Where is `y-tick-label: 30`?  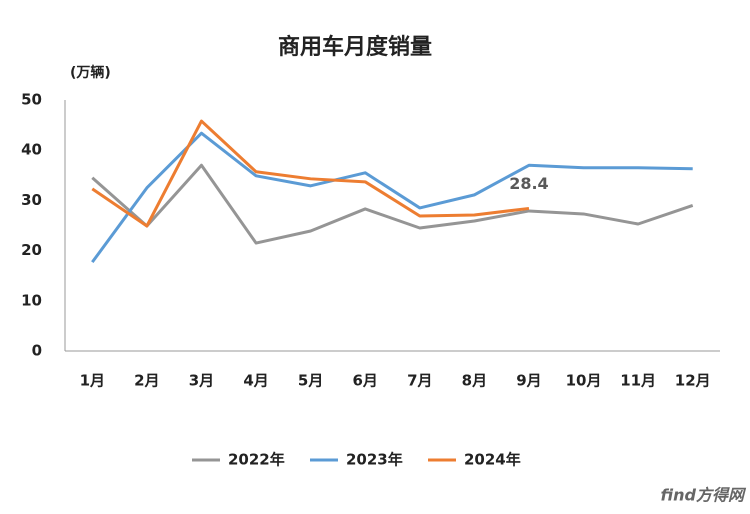
y-tick-label: 30 is located at coordinates (31, 200).